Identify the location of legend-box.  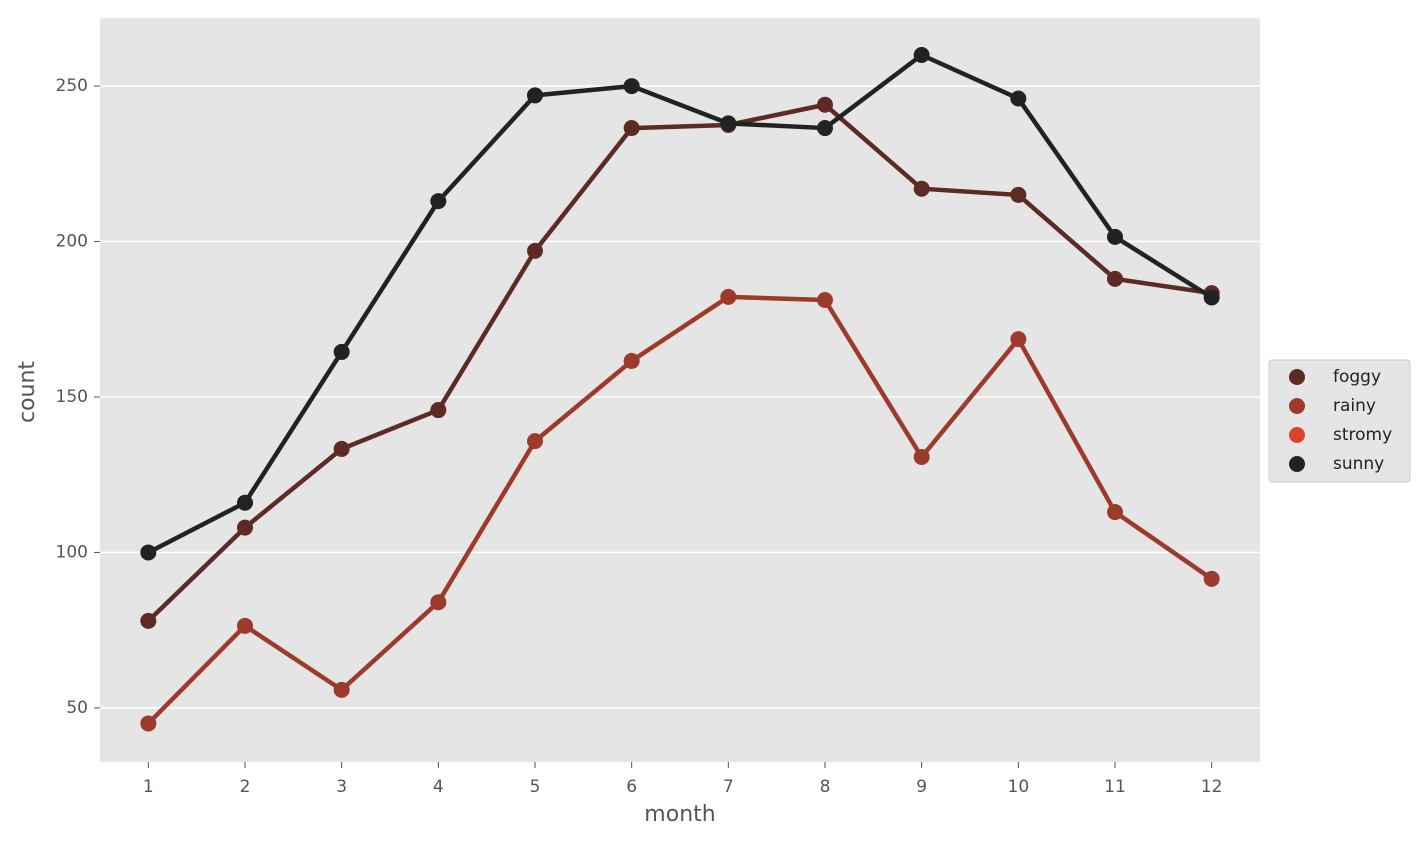
(1339, 421).